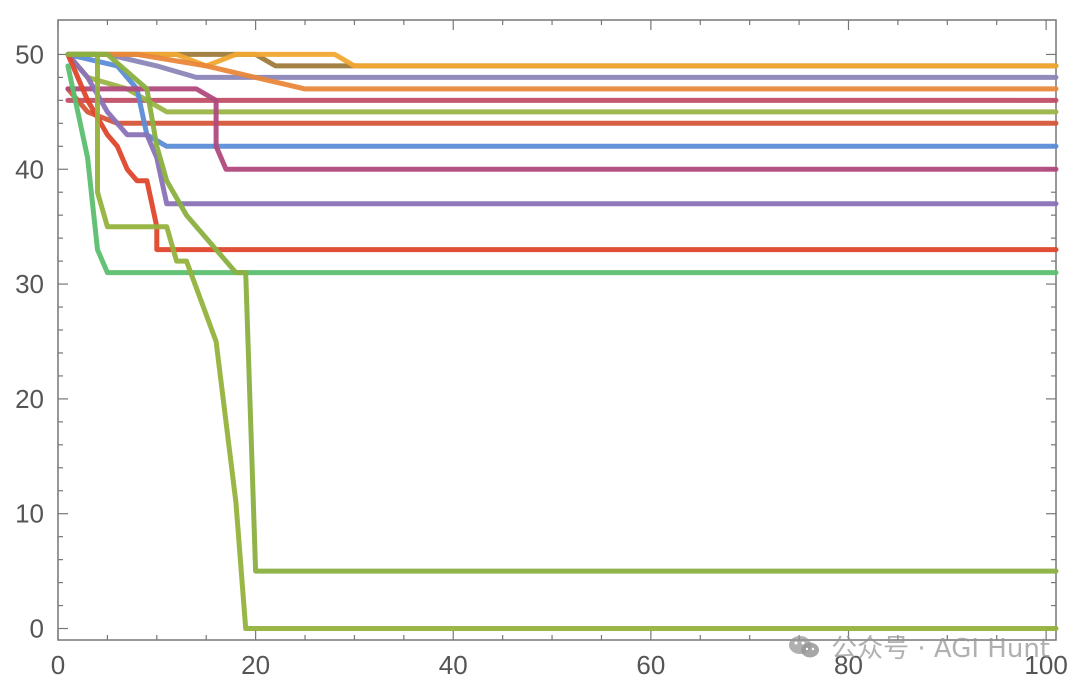 Image resolution: width=1080 pixels, height=693 pixels. I want to click on x-tick-label: 40, so click(453, 665).